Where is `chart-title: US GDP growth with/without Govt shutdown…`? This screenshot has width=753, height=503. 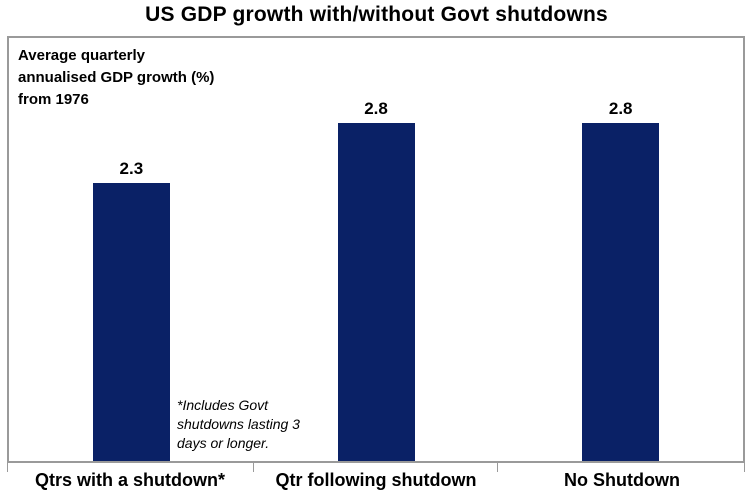
chart-title: US GDP growth with/without Govt shutdown… is located at coordinates (376, 14).